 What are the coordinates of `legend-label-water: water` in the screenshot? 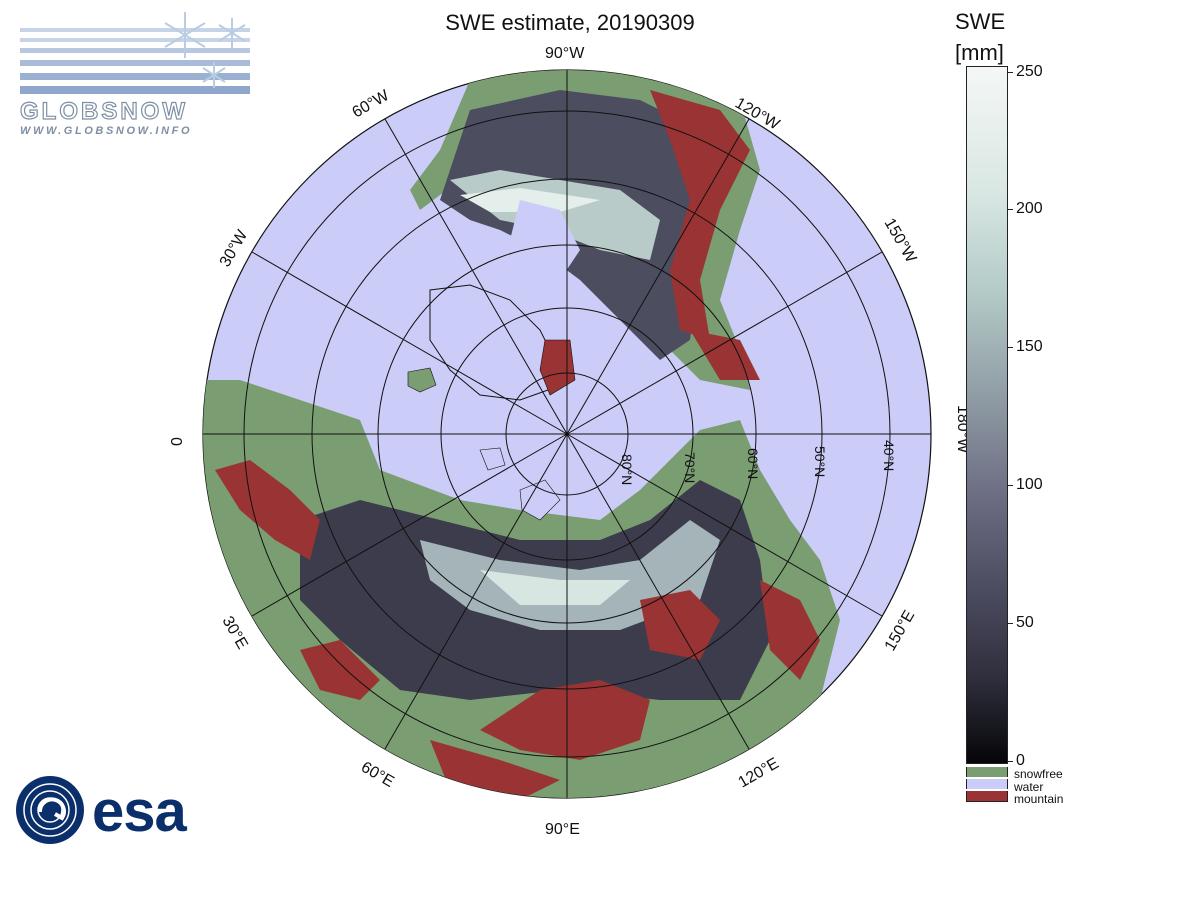 It's located at (1029, 787).